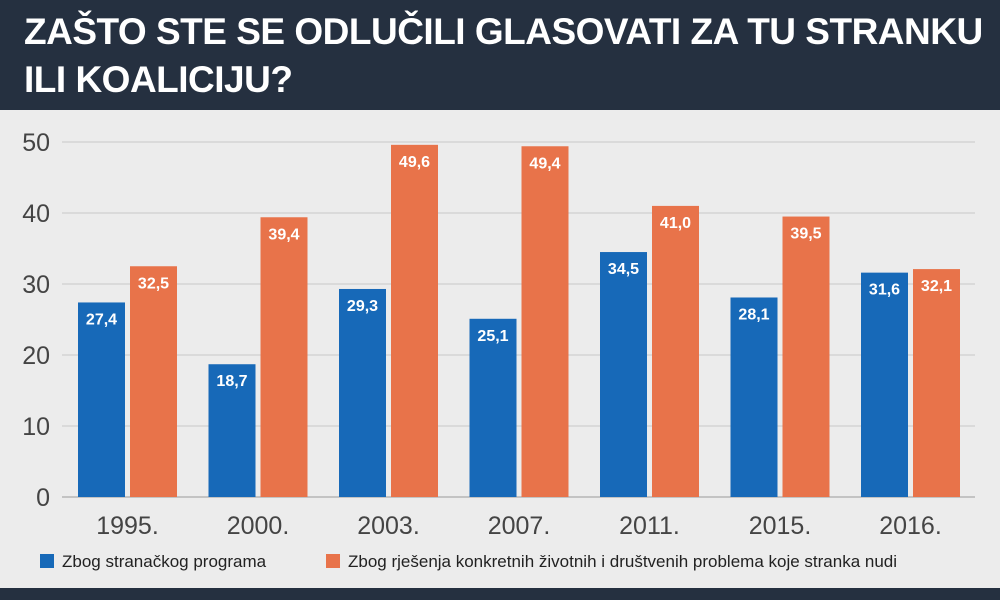 This screenshot has height=600, width=1000. Describe the element at coordinates (492, 336) in the screenshot. I see `data-label: 25,1` at that location.